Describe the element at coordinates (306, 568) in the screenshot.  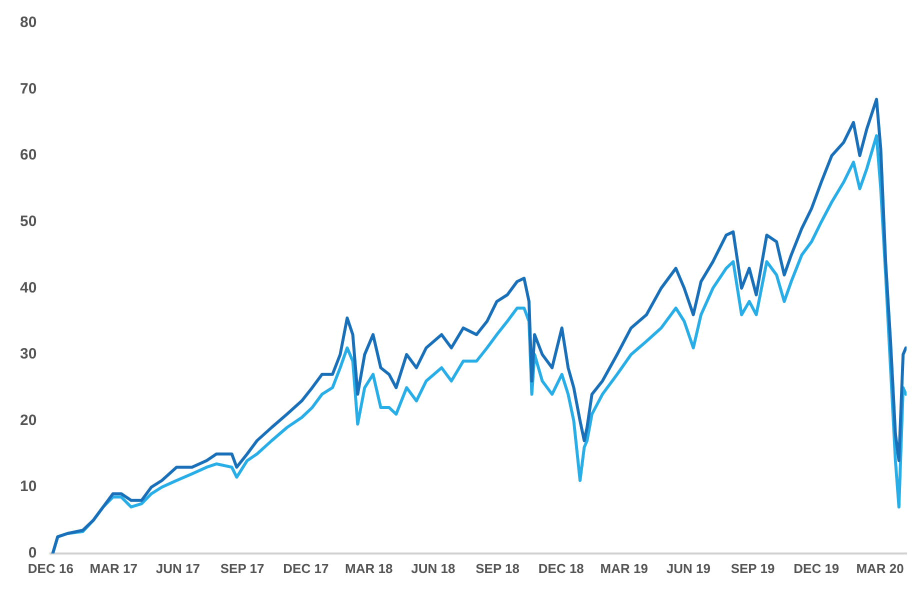
I see `x-tick-label: DEC 17` at that location.